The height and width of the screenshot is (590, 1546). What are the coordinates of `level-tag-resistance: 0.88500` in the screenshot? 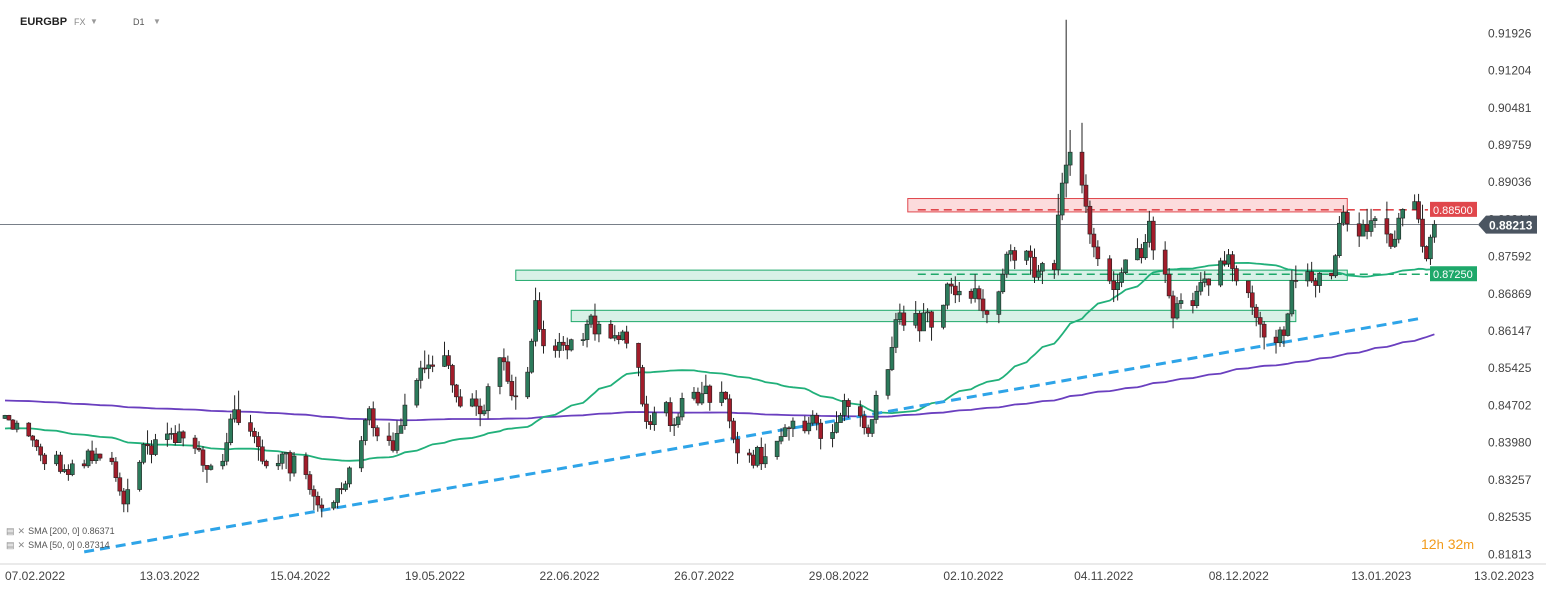 It's located at (1453, 211).